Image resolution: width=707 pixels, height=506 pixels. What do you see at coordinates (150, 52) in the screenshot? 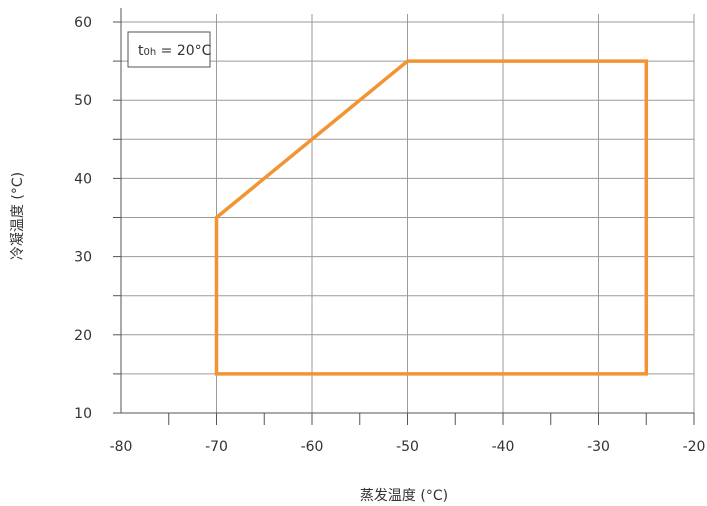
I see `annotation-subscript: 0h` at bounding box center [150, 52].